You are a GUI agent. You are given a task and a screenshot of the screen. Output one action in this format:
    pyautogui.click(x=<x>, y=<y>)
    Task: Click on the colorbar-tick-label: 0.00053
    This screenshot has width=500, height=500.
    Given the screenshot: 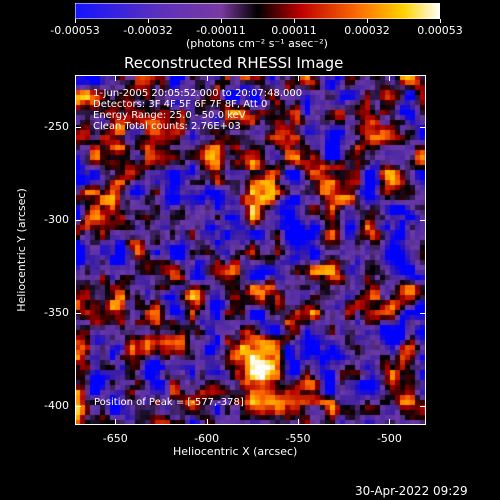 What is the action you would take?
    pyautogui.click(x=440, y=30)
    